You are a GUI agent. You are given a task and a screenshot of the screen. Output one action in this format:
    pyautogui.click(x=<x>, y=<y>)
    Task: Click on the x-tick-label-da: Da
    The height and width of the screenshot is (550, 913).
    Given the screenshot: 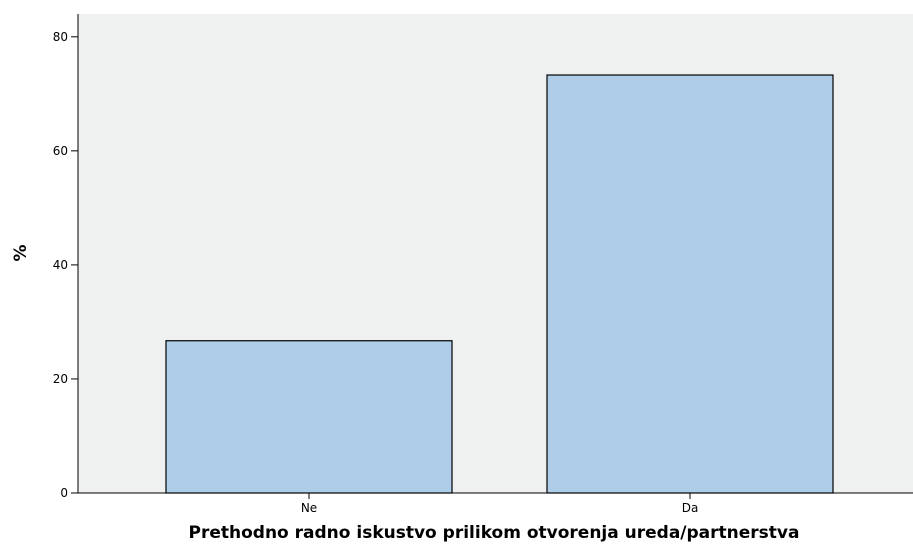 What is the action you would take?
    pyautogui.click(x=690, y=508)
    